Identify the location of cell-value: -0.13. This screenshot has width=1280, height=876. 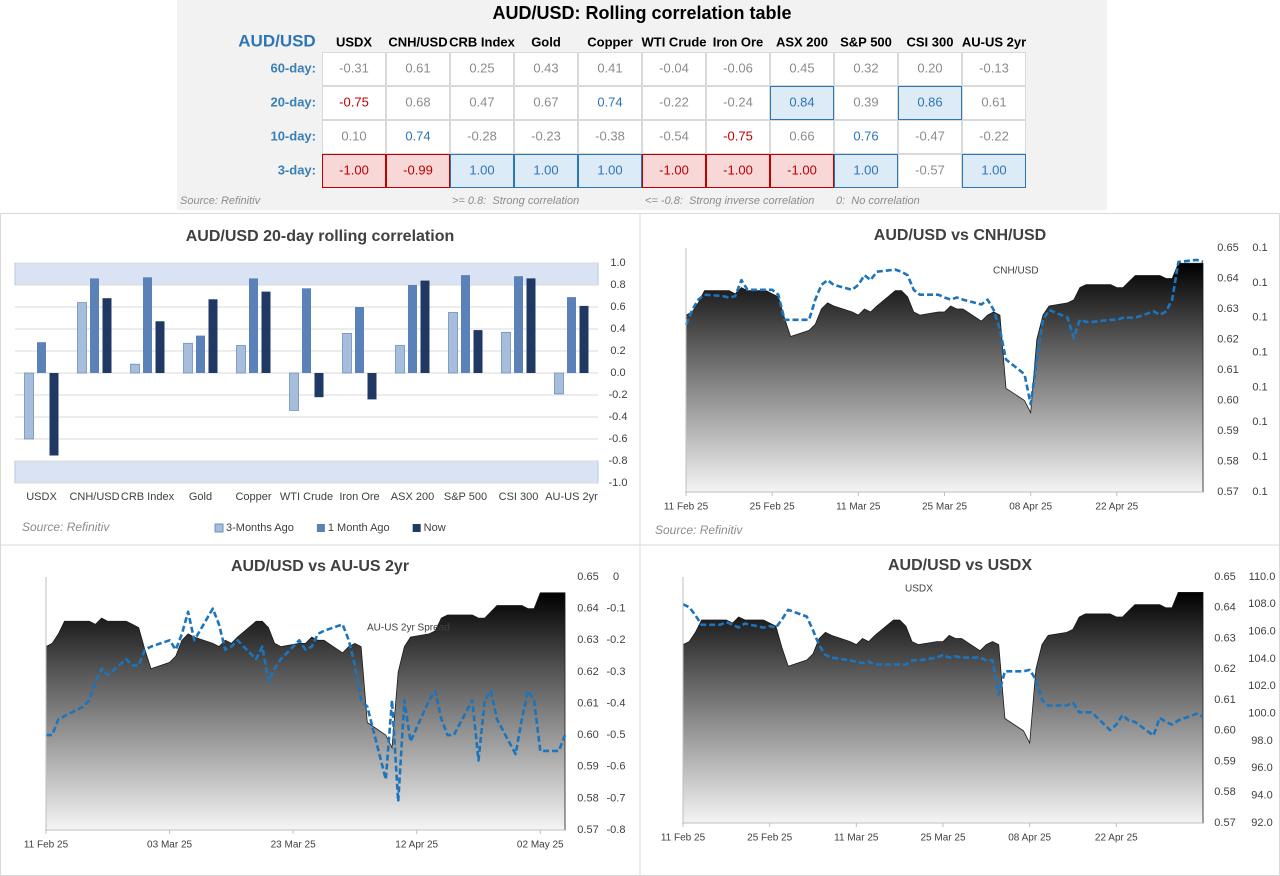
(994, 67).